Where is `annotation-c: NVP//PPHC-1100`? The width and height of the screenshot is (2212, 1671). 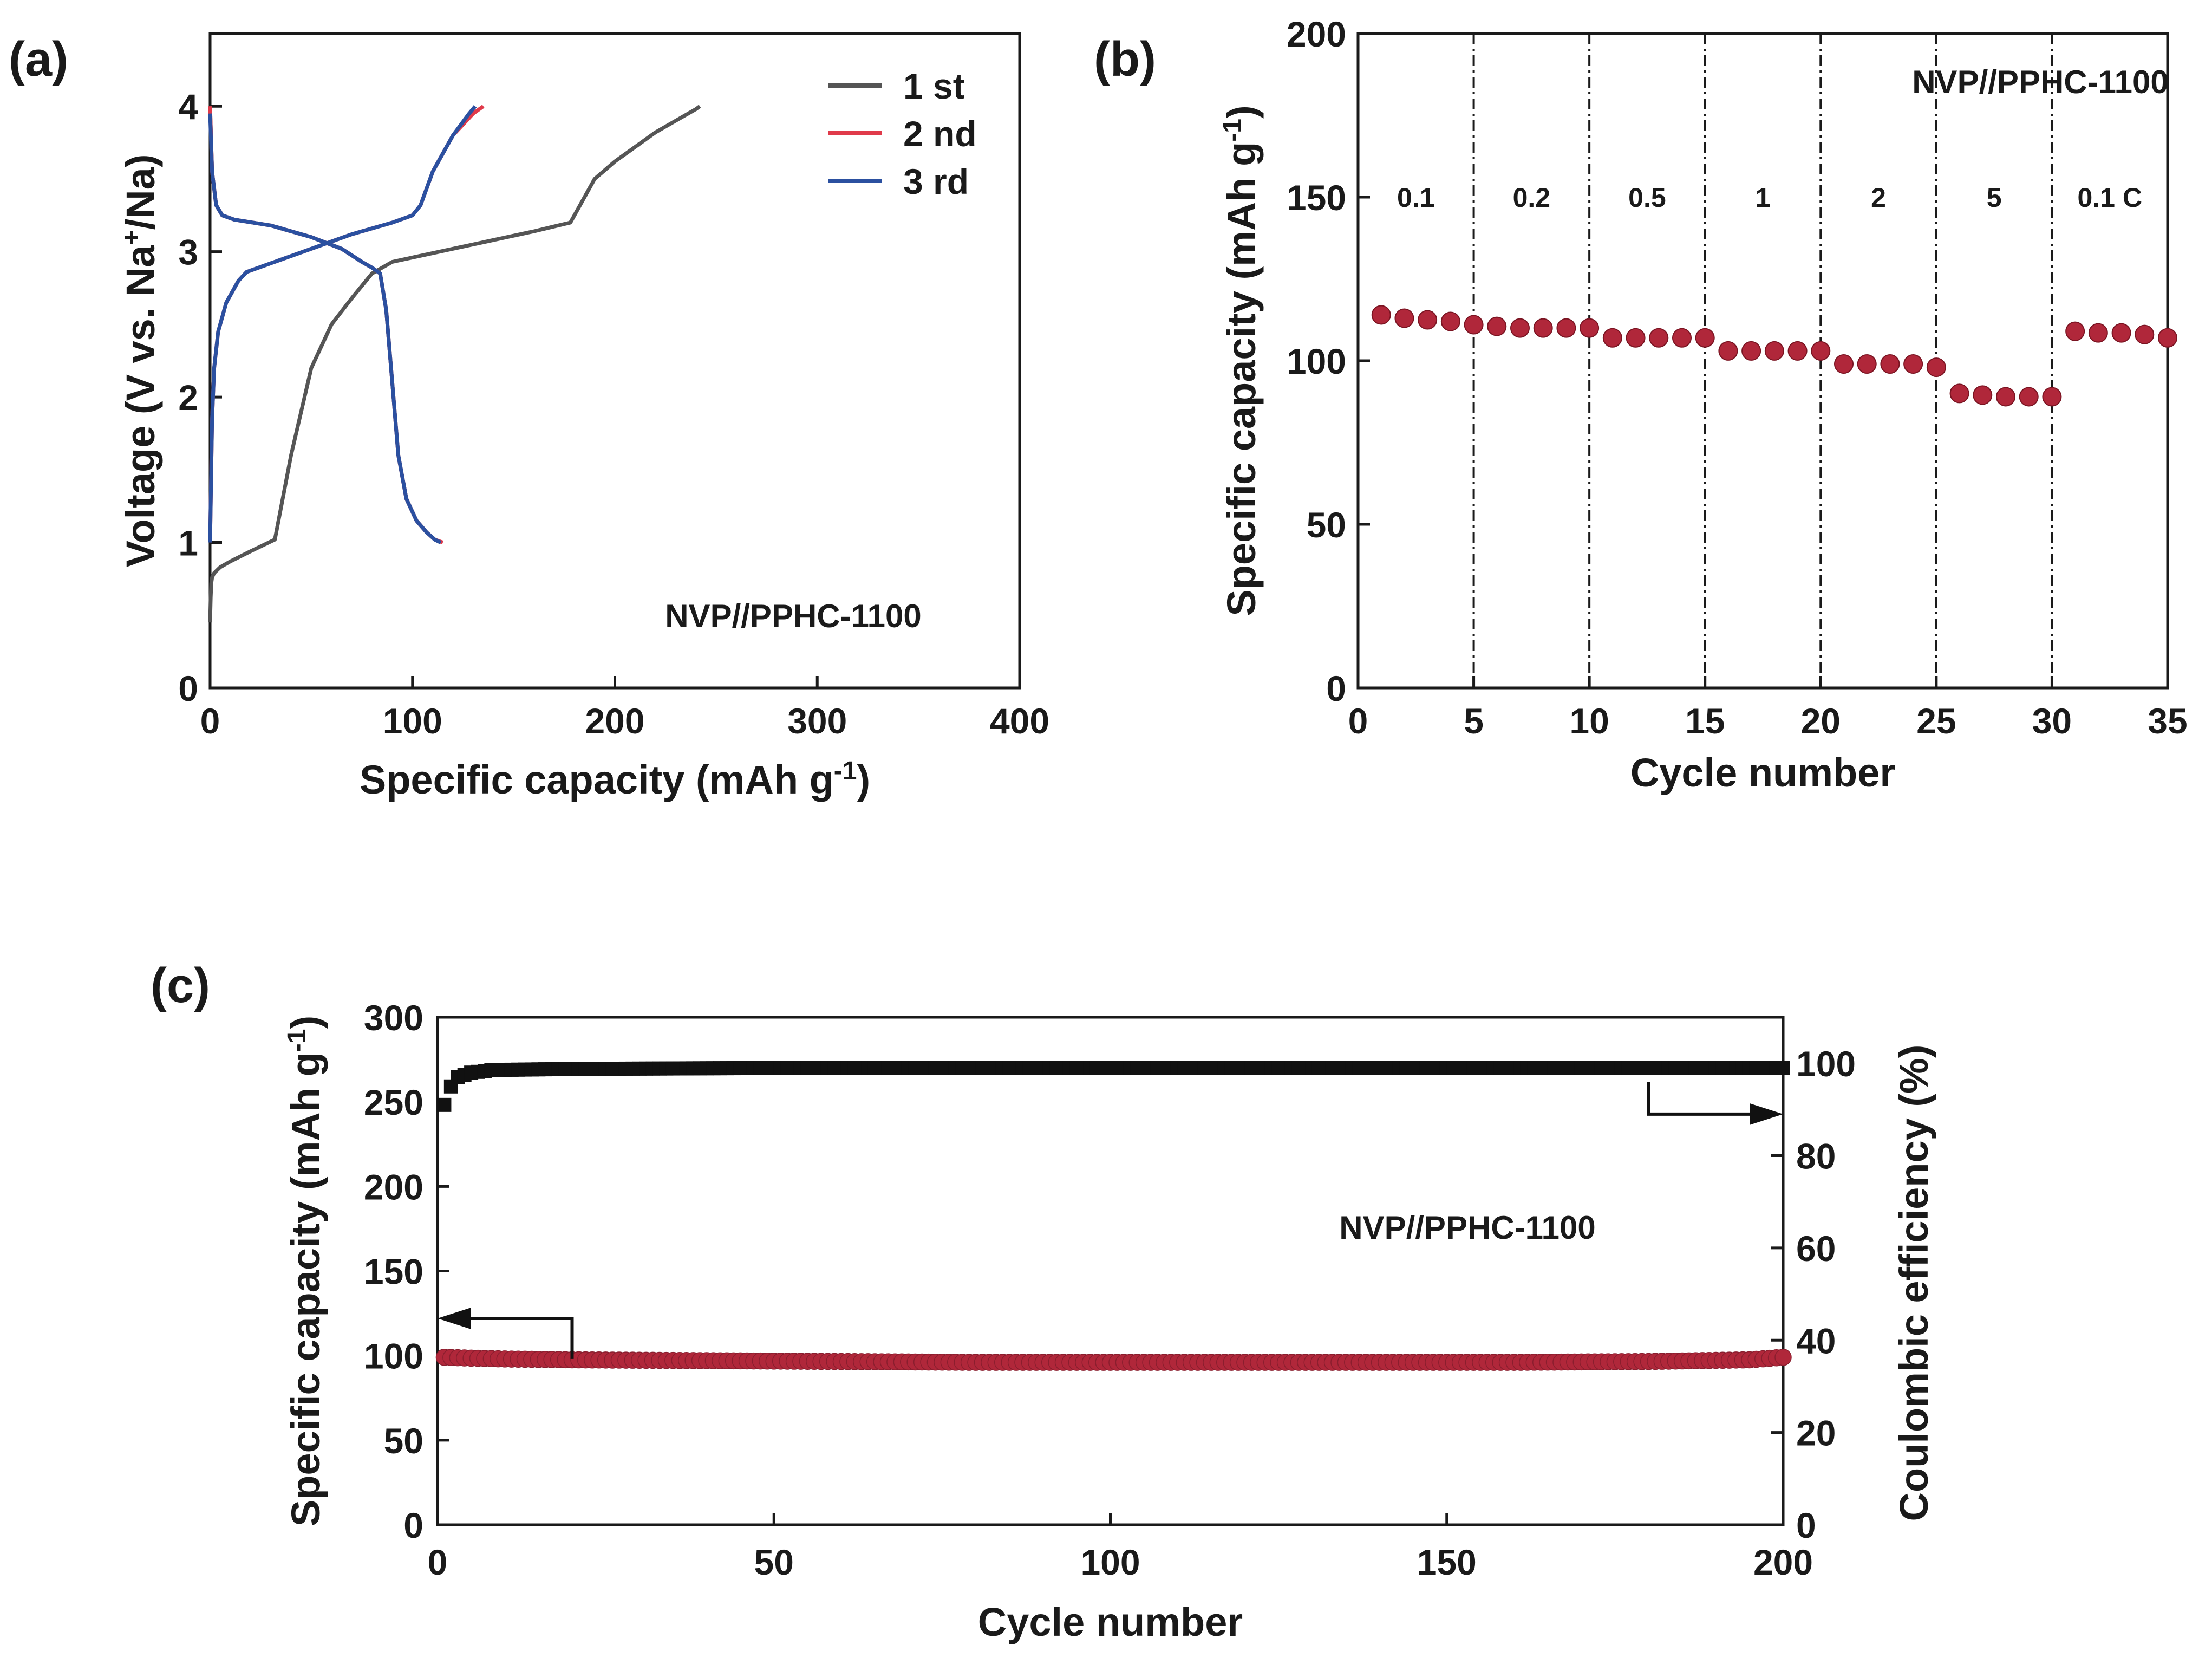 annotation-c: NVP//PPHC-1100 is located at coordinates (1467, 1228).